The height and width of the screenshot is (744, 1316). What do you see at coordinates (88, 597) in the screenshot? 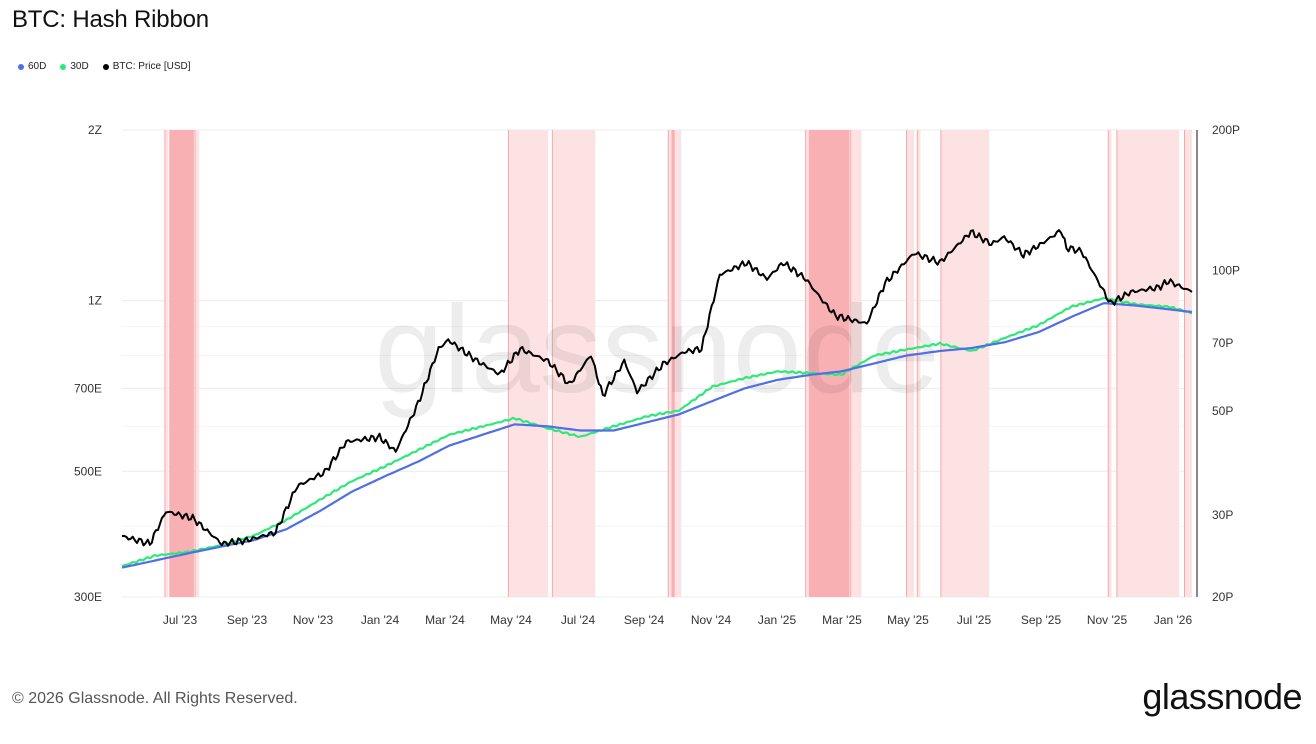
I see `left-tick-label: 300E` at bounding box center [88, 597].